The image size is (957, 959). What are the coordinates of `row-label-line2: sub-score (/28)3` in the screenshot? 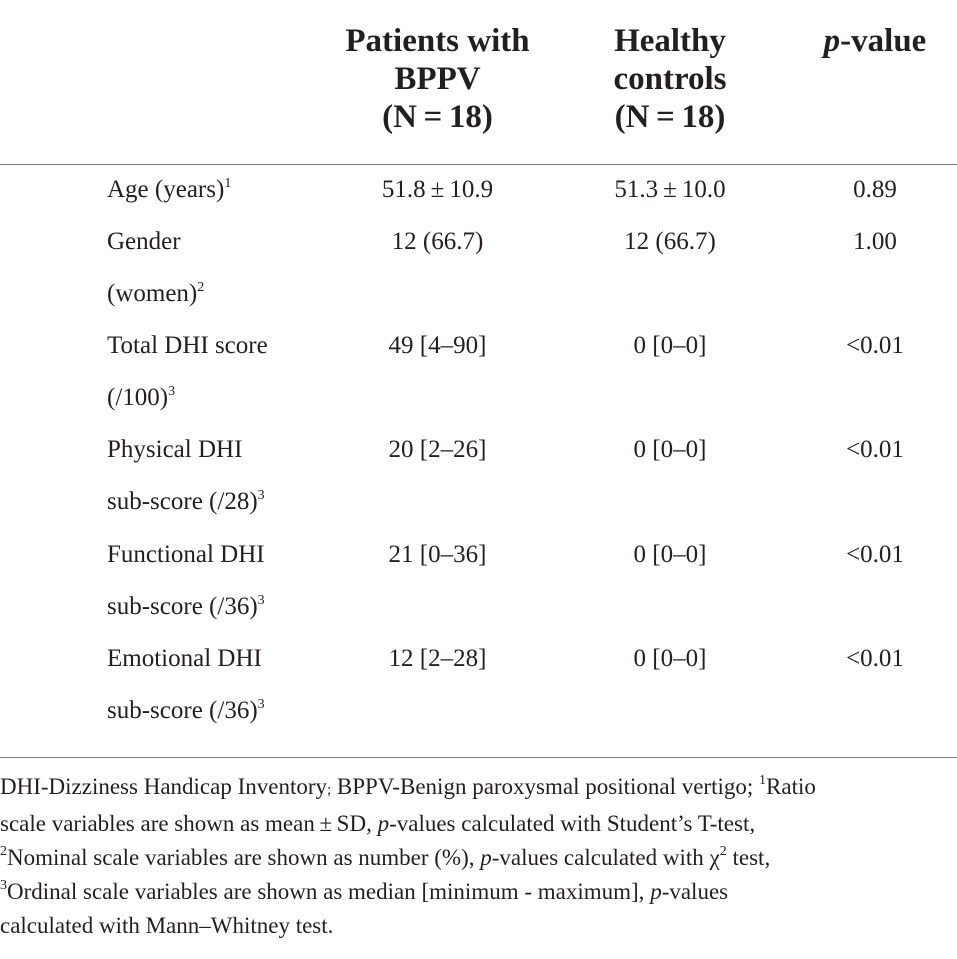 It's located at (186, 501).